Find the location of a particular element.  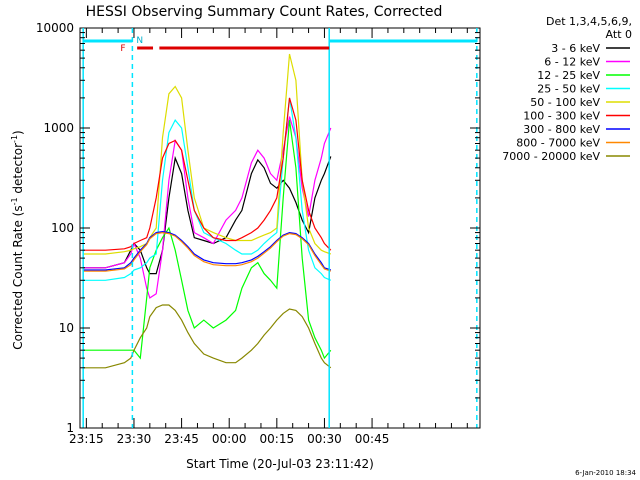

y-axis-label-main: Corrected Count Rate (s is located at coordinates (18, 277).